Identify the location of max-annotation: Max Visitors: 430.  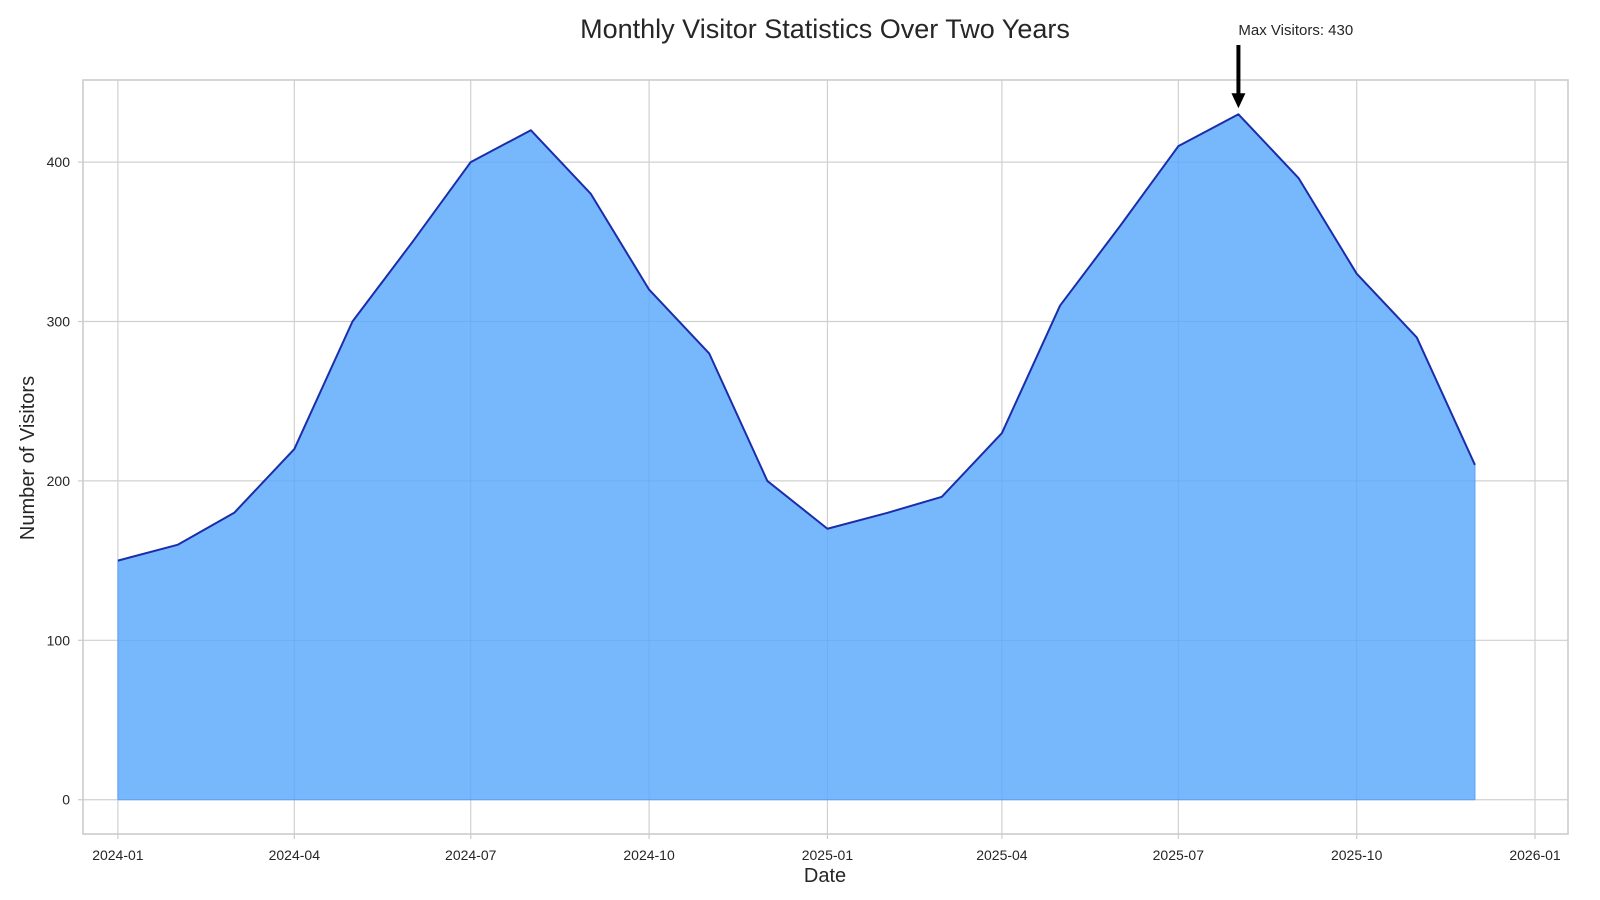
(1292, 65).